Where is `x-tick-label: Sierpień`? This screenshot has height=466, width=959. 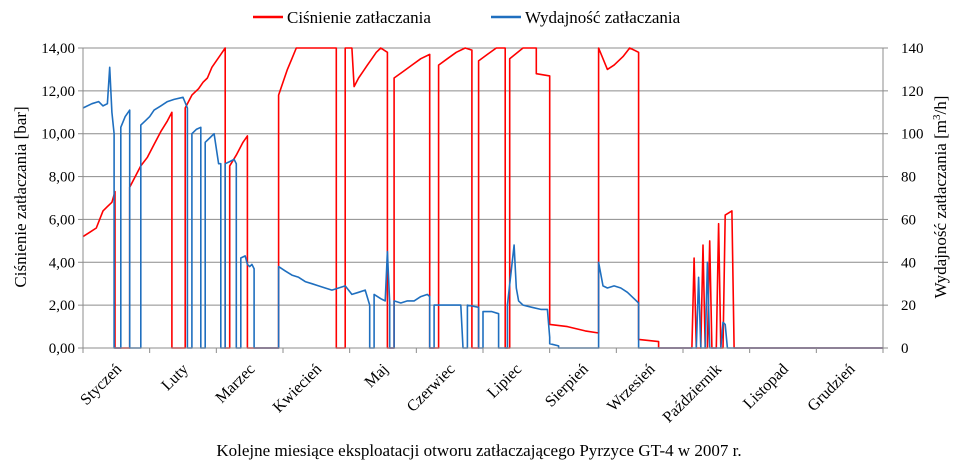
x-tick-label: Sierpień is located at coordinates (567, 386).